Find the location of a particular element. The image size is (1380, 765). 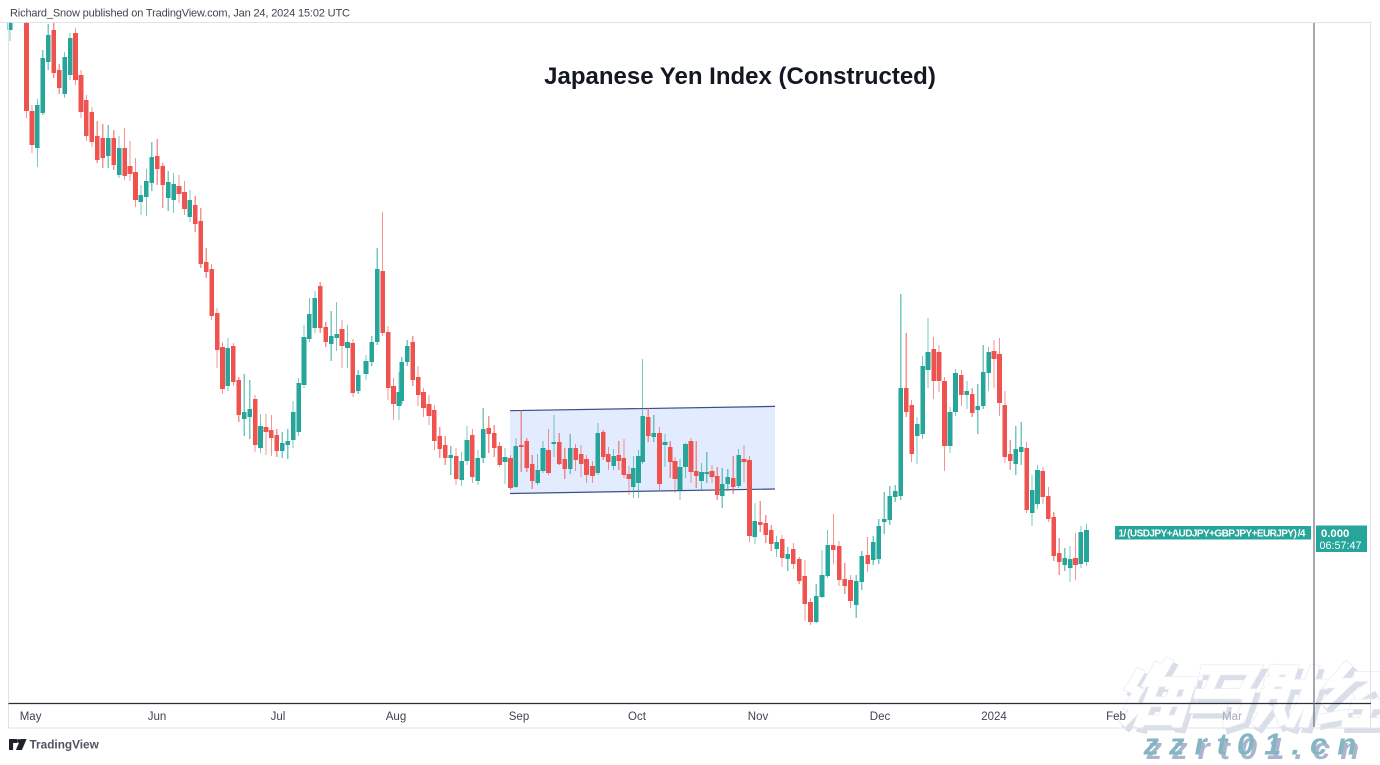

svg-text: Jul is located at coordinates (278, 717).